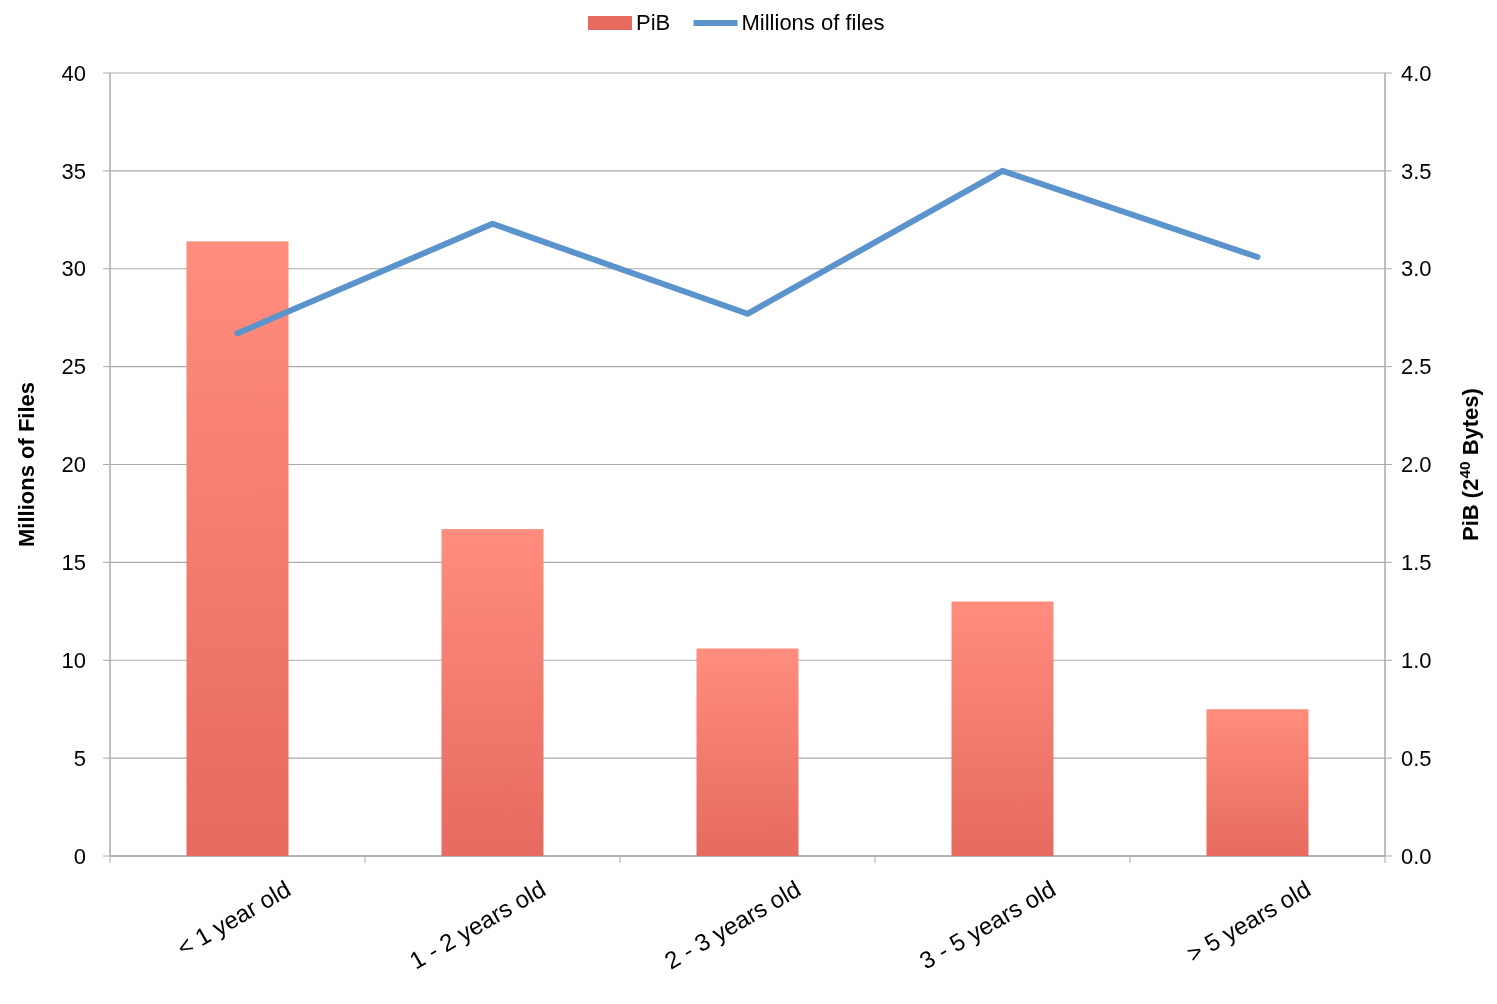 Image resolution: width=1497 pixels, height=1004 pixels. Describe the element at coordinates (73, 660) in the screenshot. I see `y-tick-label: 10` at that location.